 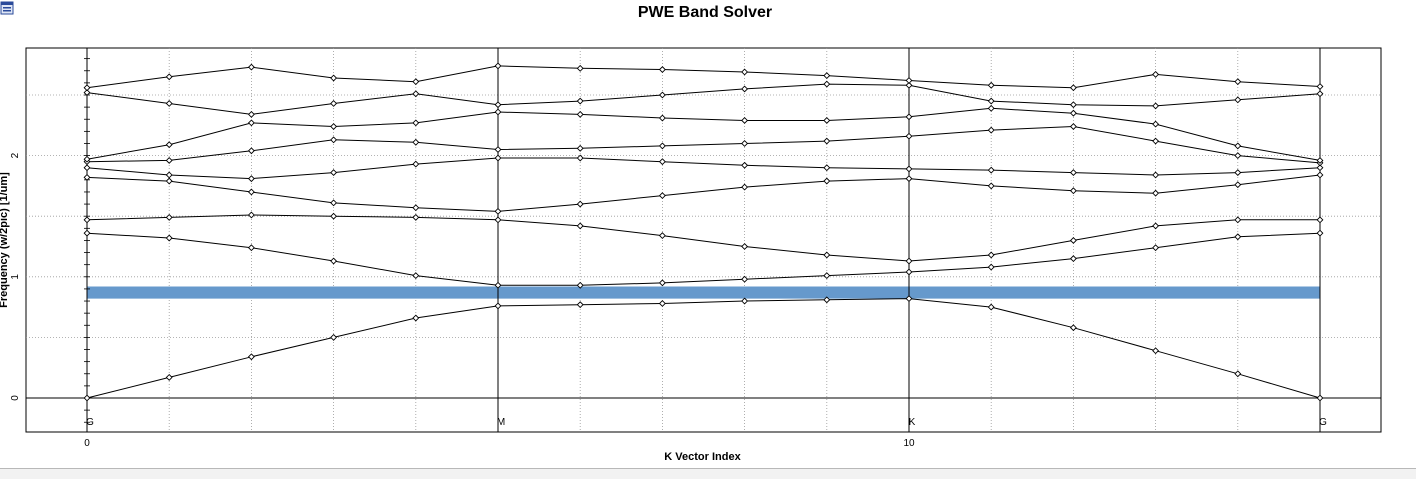 What do you see at coordinates (15, 398) in the screenshot?
I see `y-tick-label: 0` at bounding box center [15, 398].